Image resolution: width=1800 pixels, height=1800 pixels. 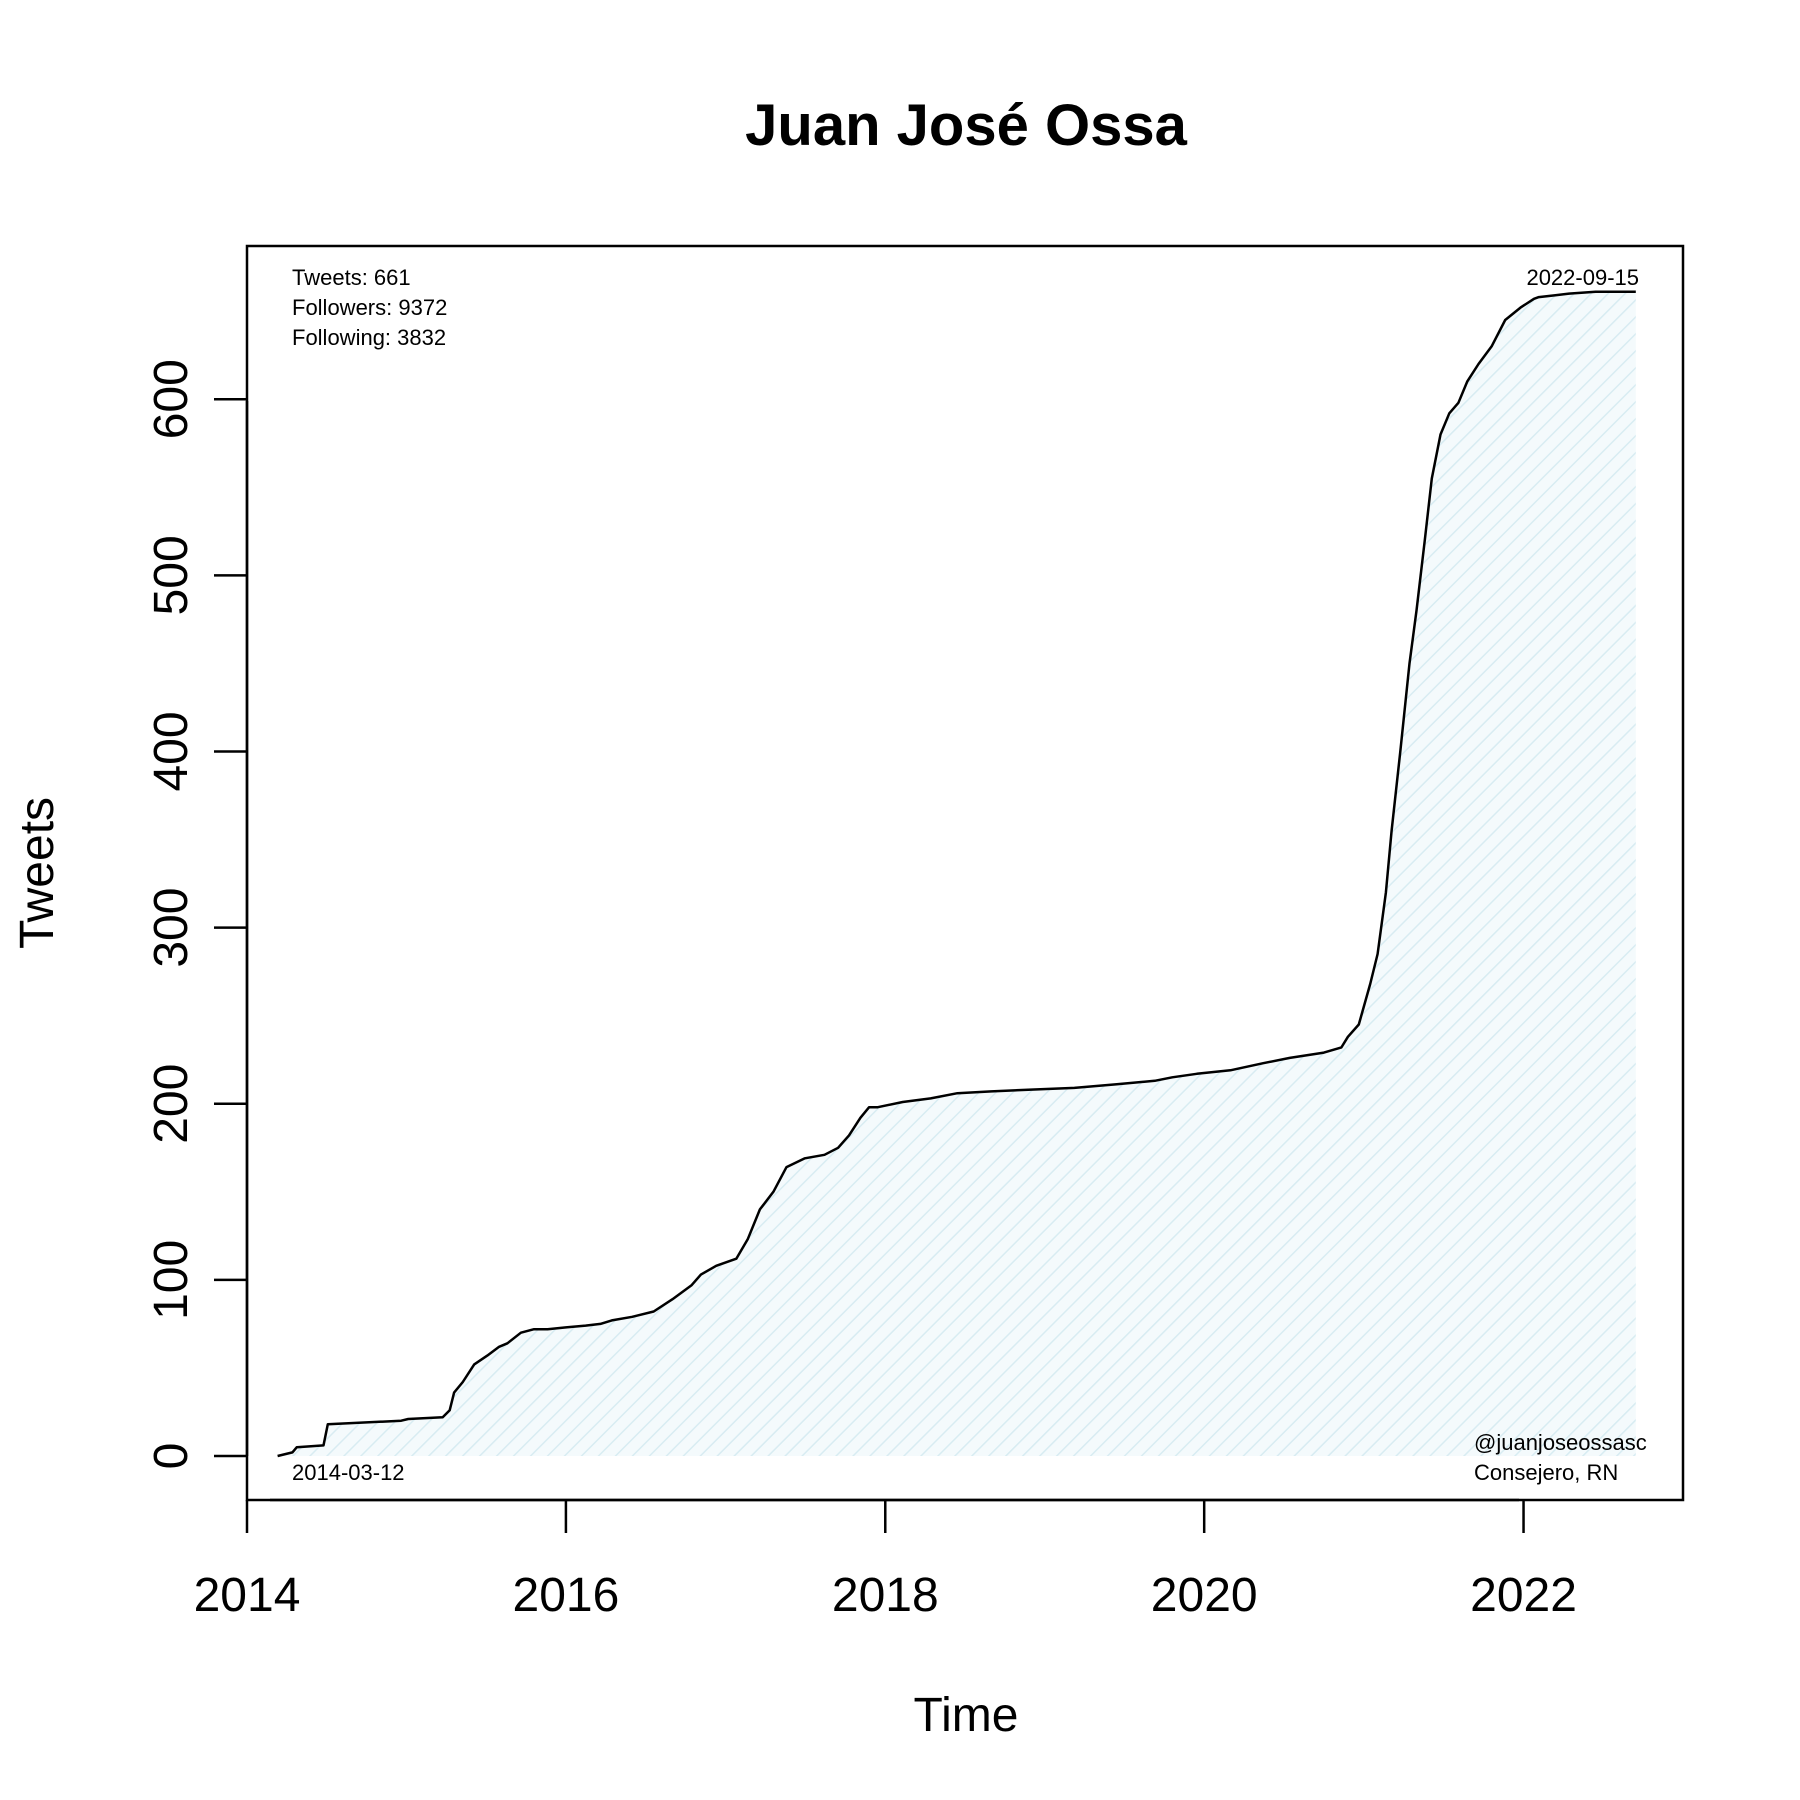 I want to click on stat-following: Following: 3832, so click(x=369, y=337).